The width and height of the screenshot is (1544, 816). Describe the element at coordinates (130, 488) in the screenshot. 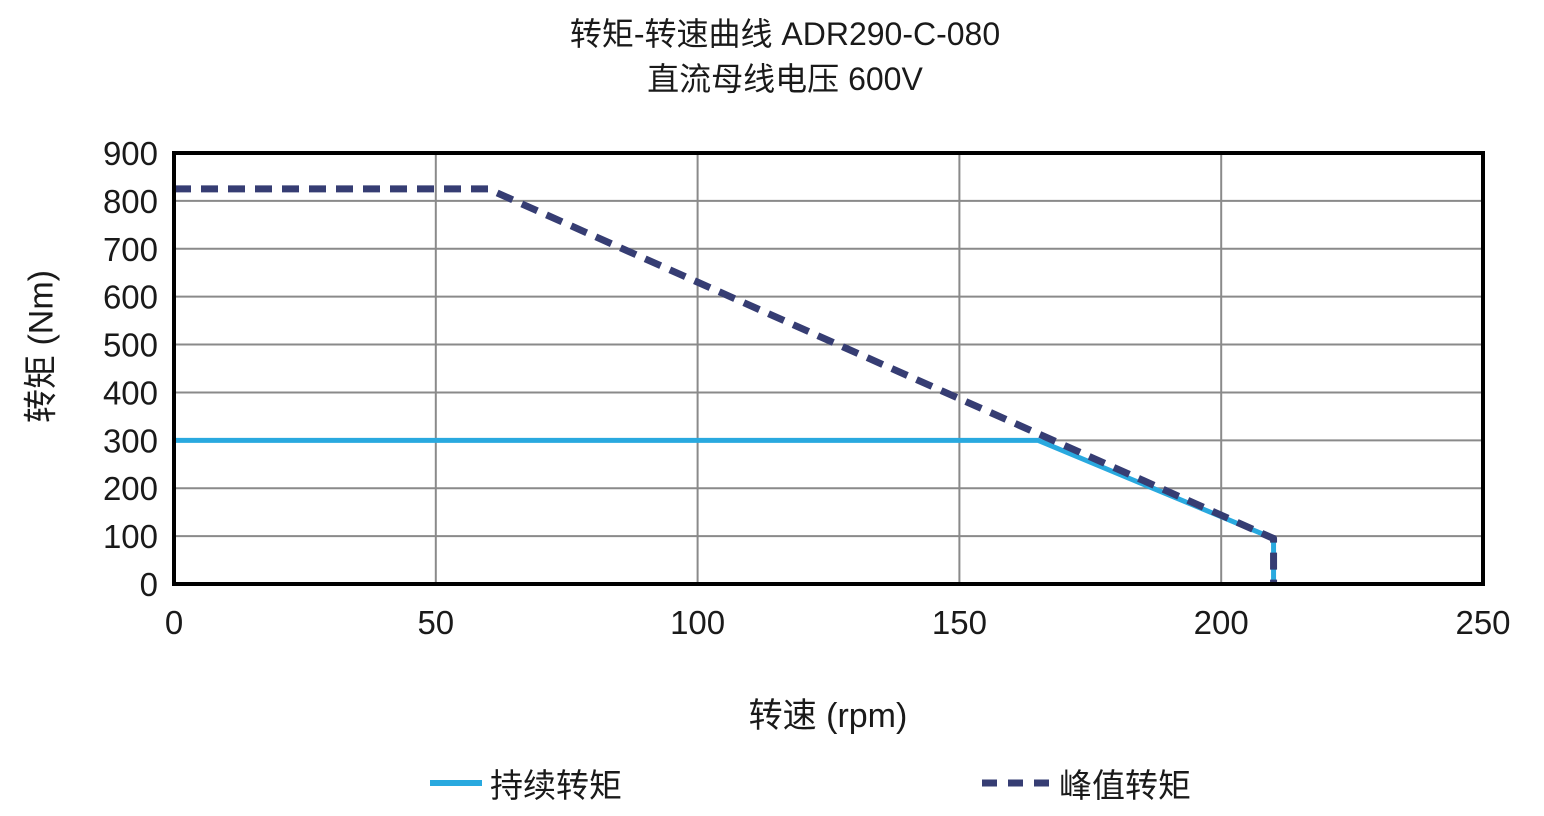

I see `y-tick-label: 200` at that location.